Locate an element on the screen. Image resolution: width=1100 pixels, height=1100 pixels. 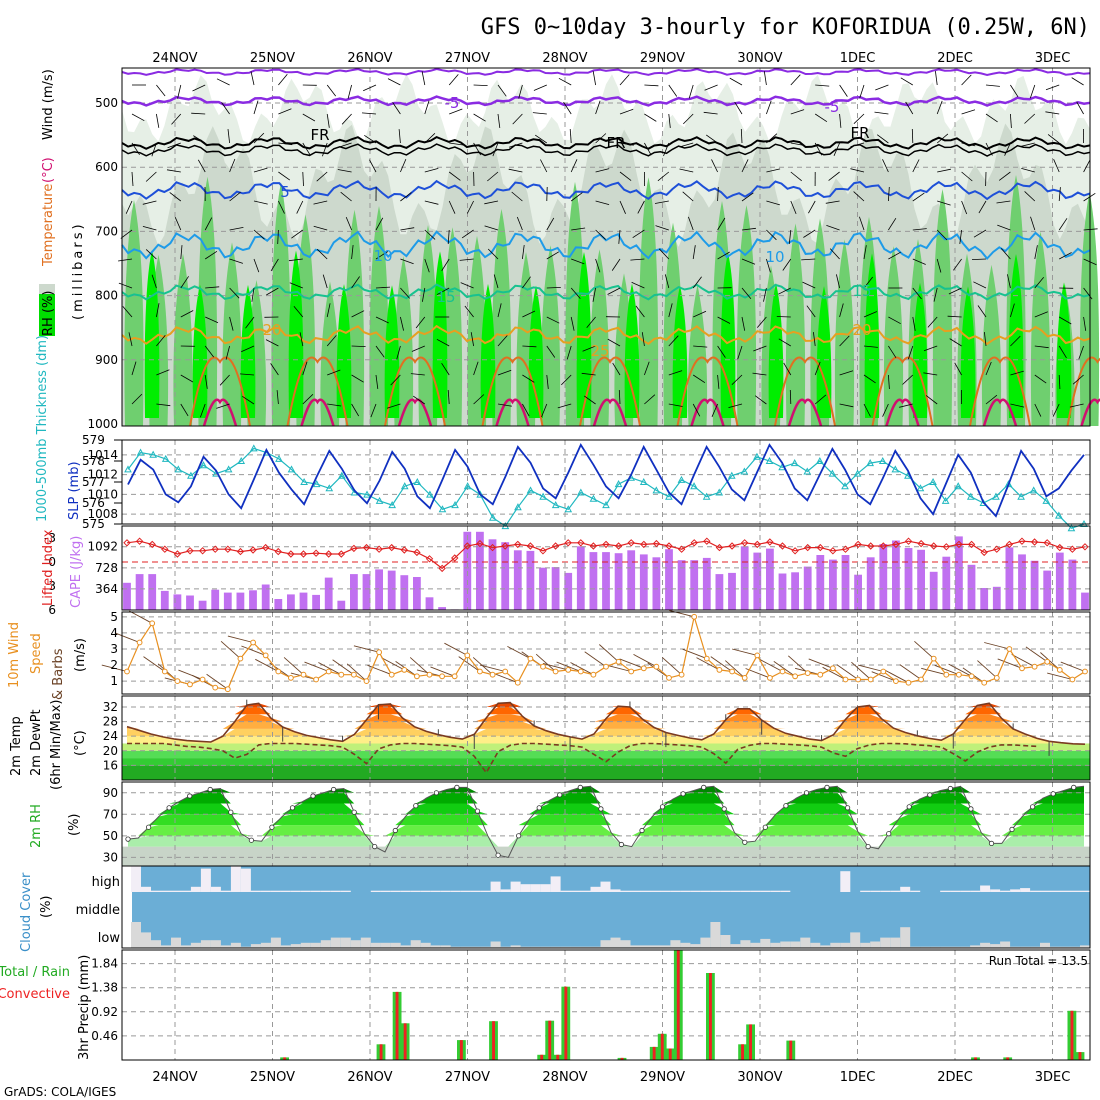
temp-label: Temperature is located at coordinates (48, 225).